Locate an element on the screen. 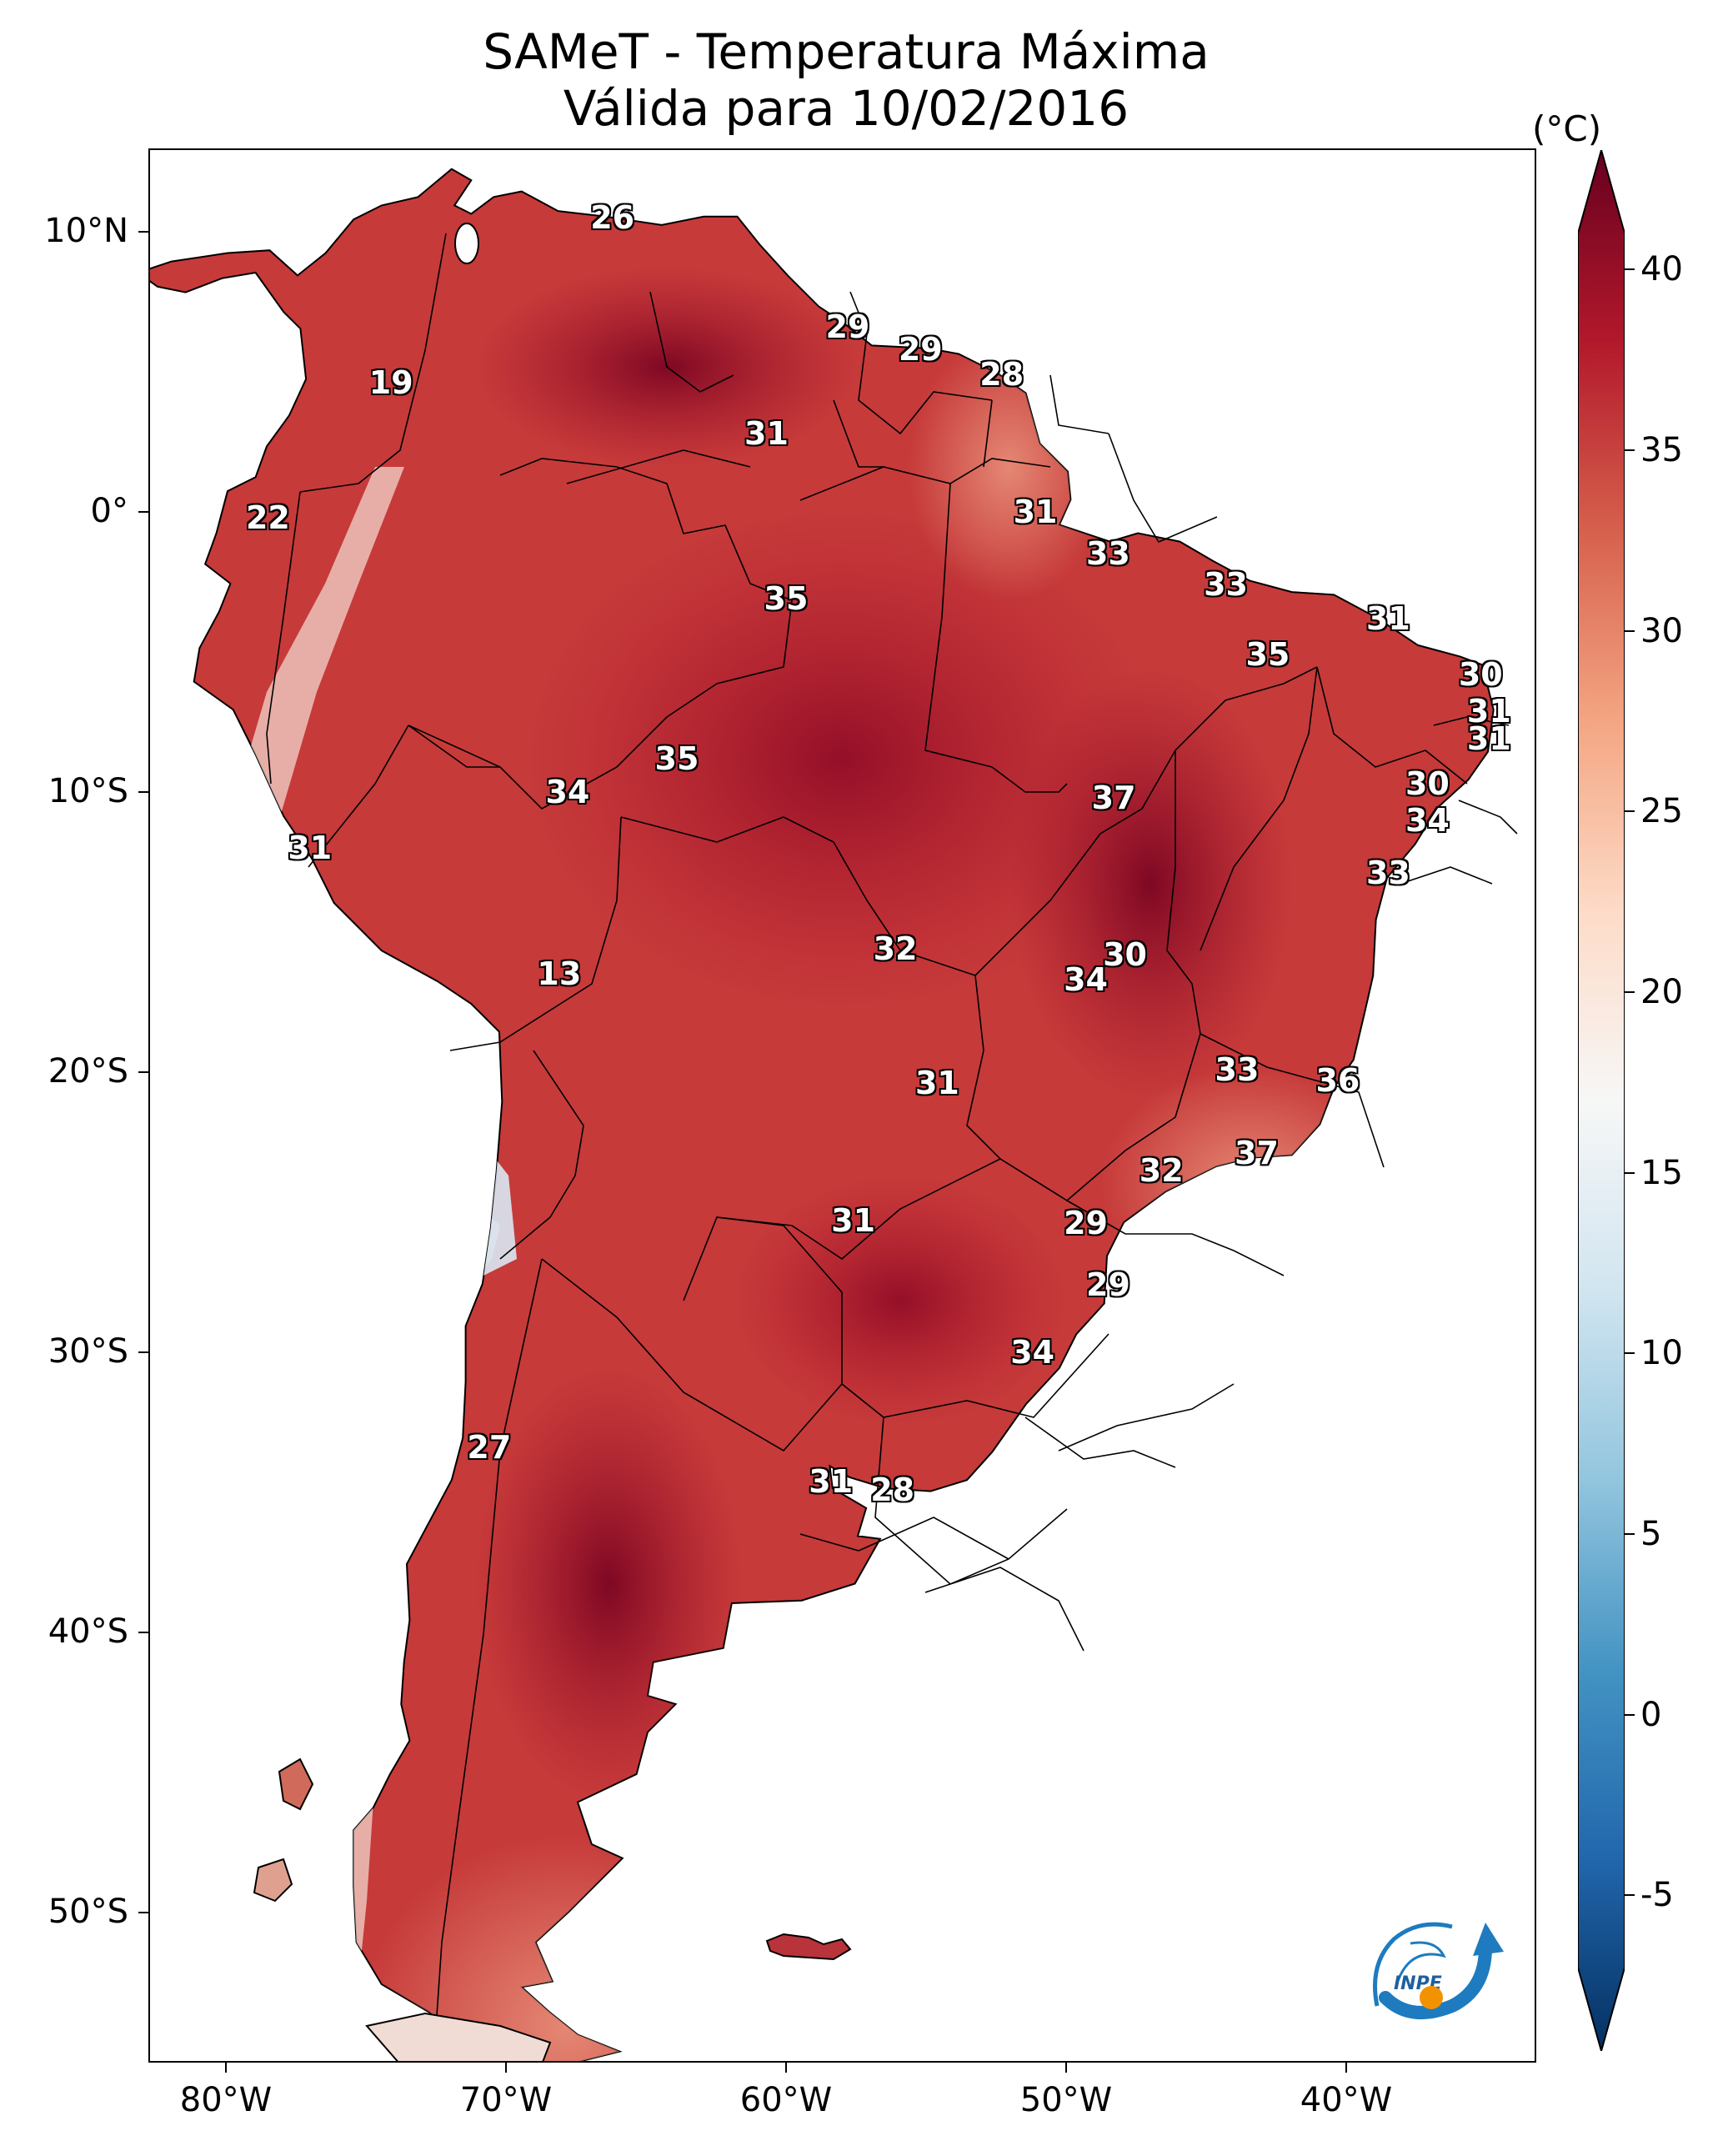  colorbar-tick-label: -5 is located at coordinates (1657, 1896).